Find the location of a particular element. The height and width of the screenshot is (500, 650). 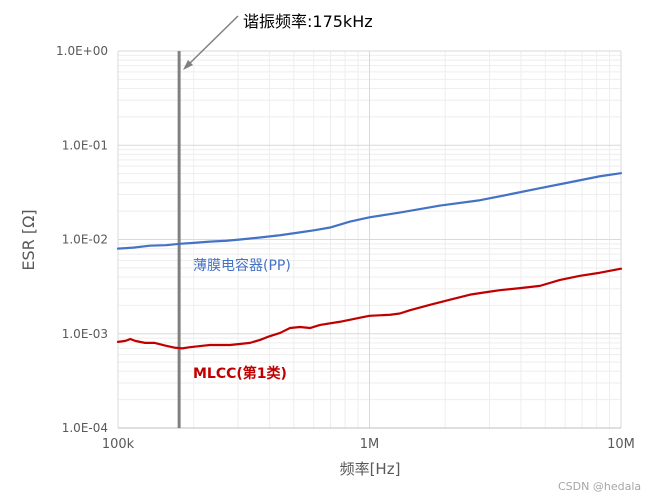

series-line-mlcc is located at coordinates (369, 308).